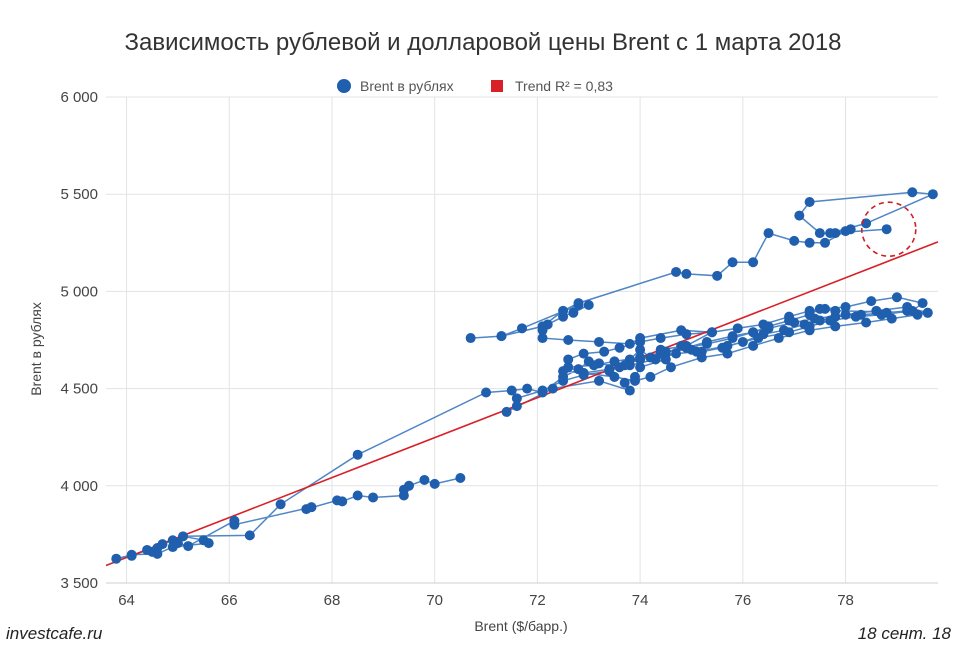  What do you see at coordinates (54, 633) in the screenshot?
I see `source-label: investcafe.ru` at bounding box center [54, 633].